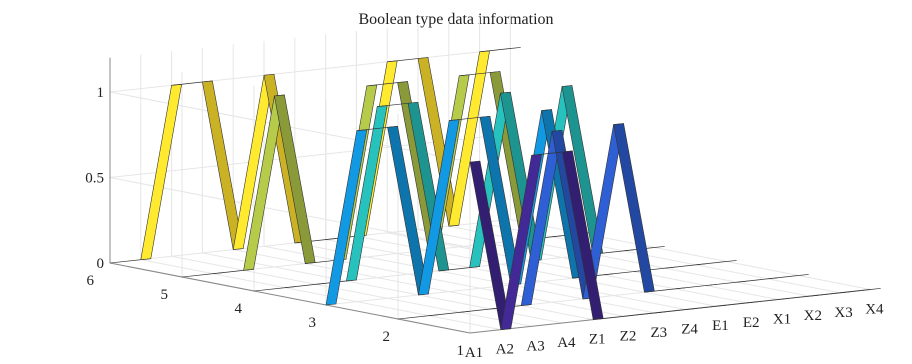 This screenshot has height=364, width=912. Describe the element at coordinates (751, 323) in the screenshot. I see `category-tick-label: E2` at that location.